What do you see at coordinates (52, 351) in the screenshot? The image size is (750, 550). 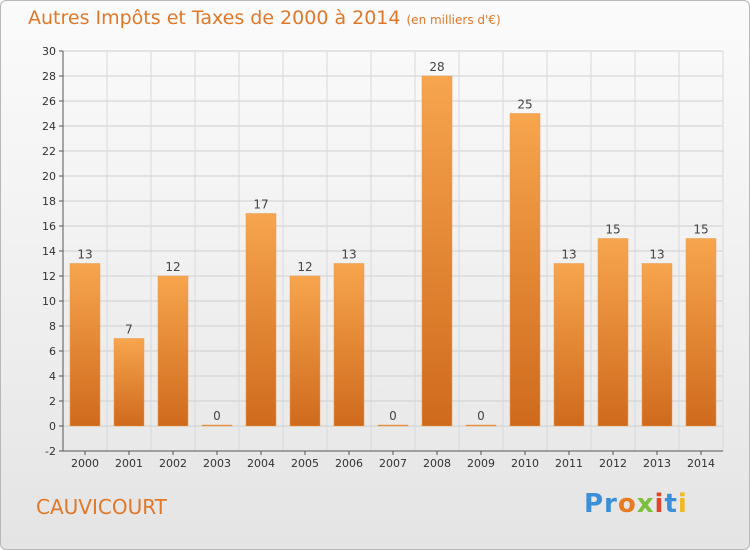 I see `y-tick-label: 6` at bounding box center [52, 351].